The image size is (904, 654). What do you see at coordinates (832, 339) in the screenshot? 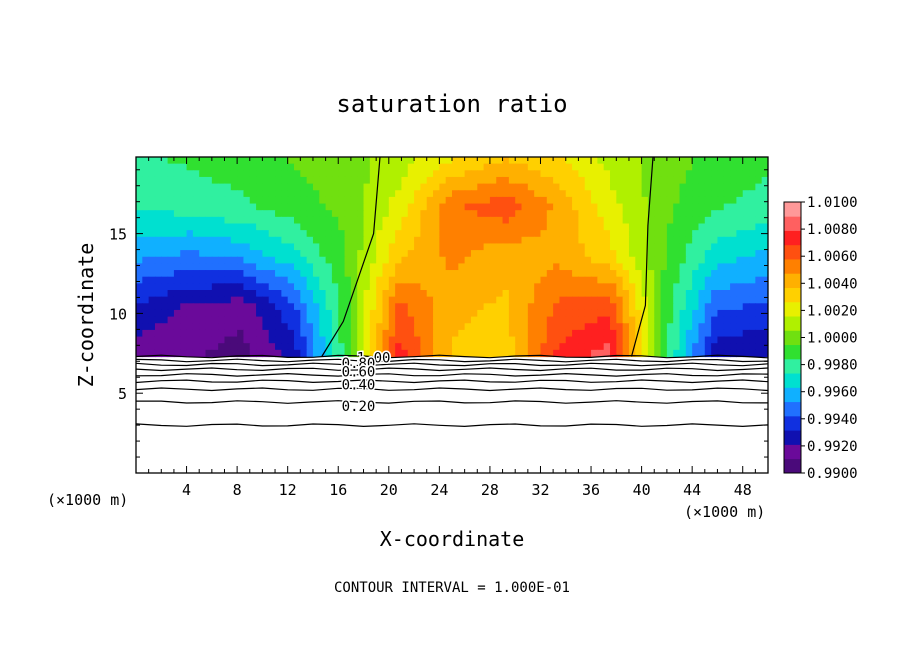
I see `colorbar-label: 1.0000` at bounding box center [832, 339].